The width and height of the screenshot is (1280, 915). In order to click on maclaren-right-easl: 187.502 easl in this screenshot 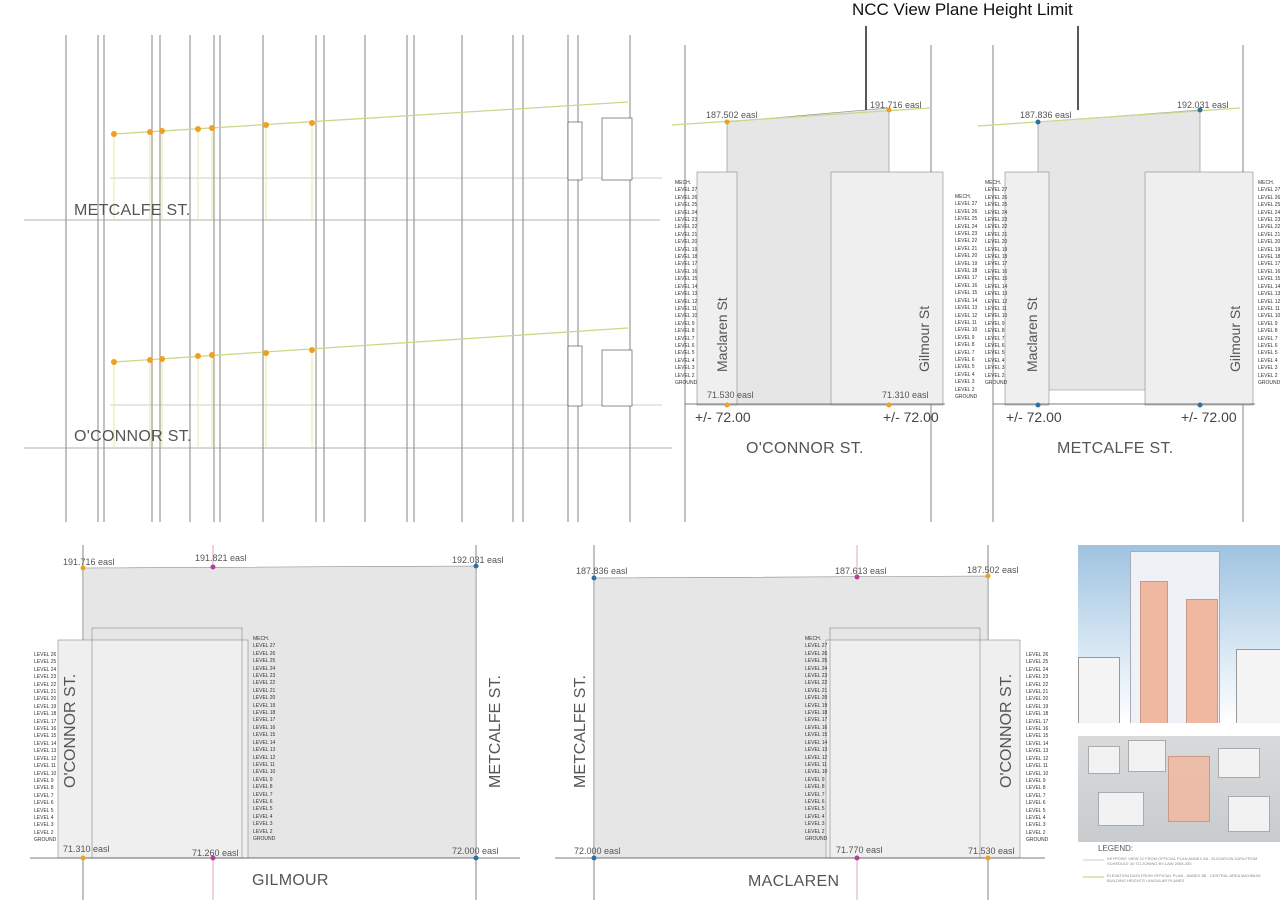, I will do `click(993, 570)`.